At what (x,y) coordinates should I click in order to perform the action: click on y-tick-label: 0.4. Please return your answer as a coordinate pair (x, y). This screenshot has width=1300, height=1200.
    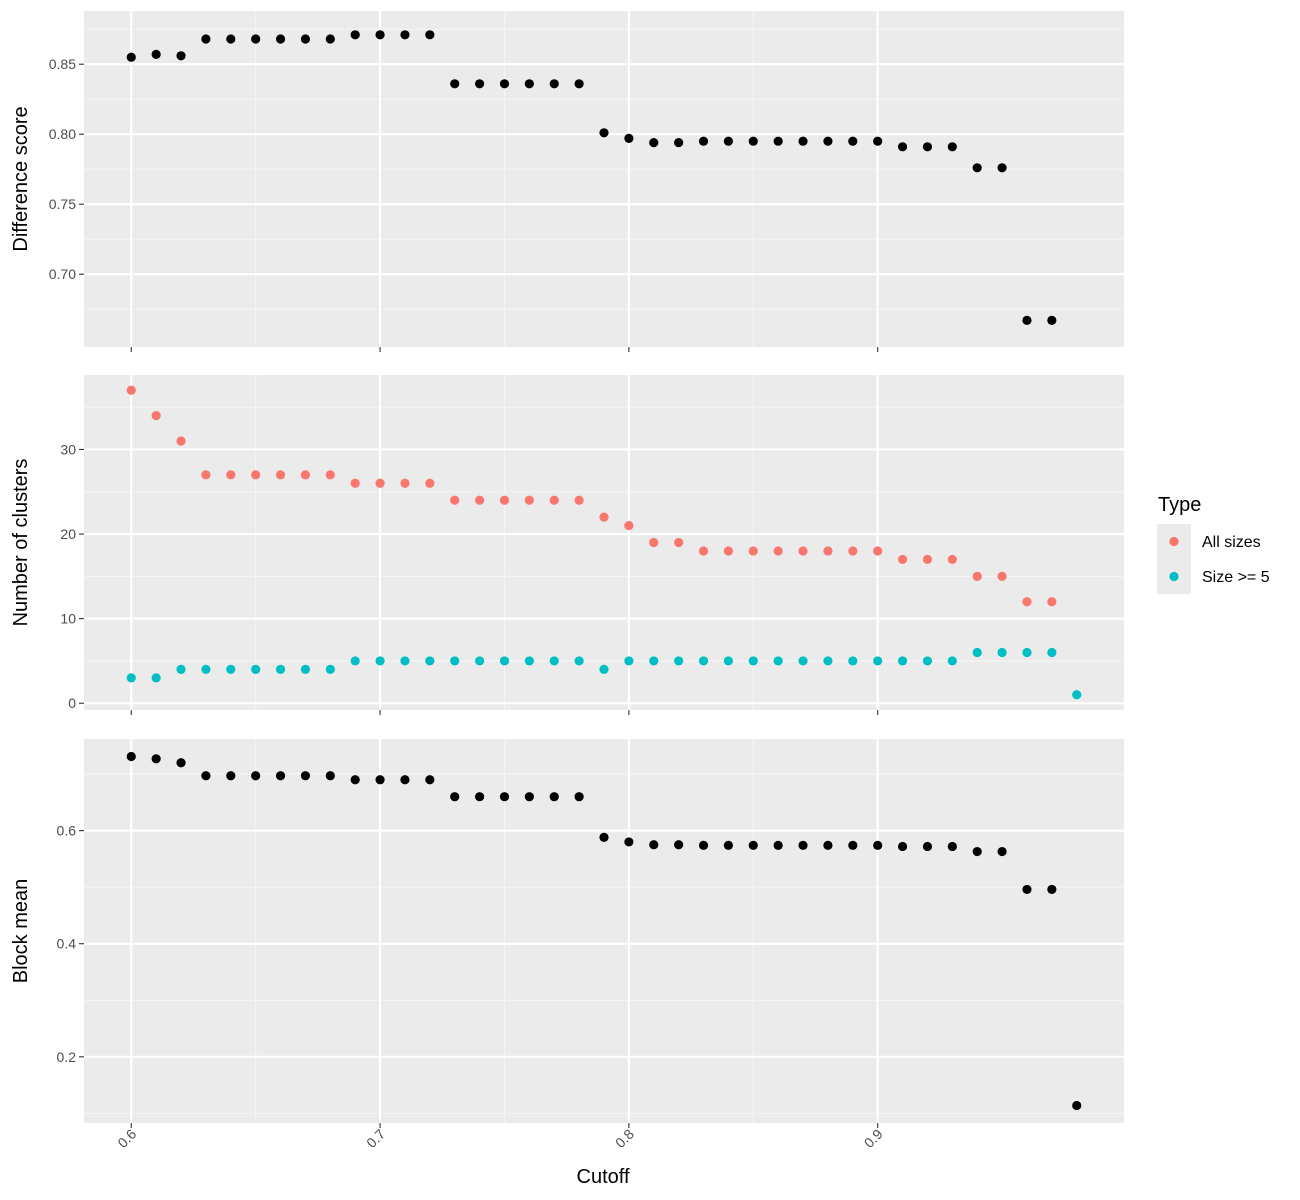
    Looking at the image, I should click on (67, 944).